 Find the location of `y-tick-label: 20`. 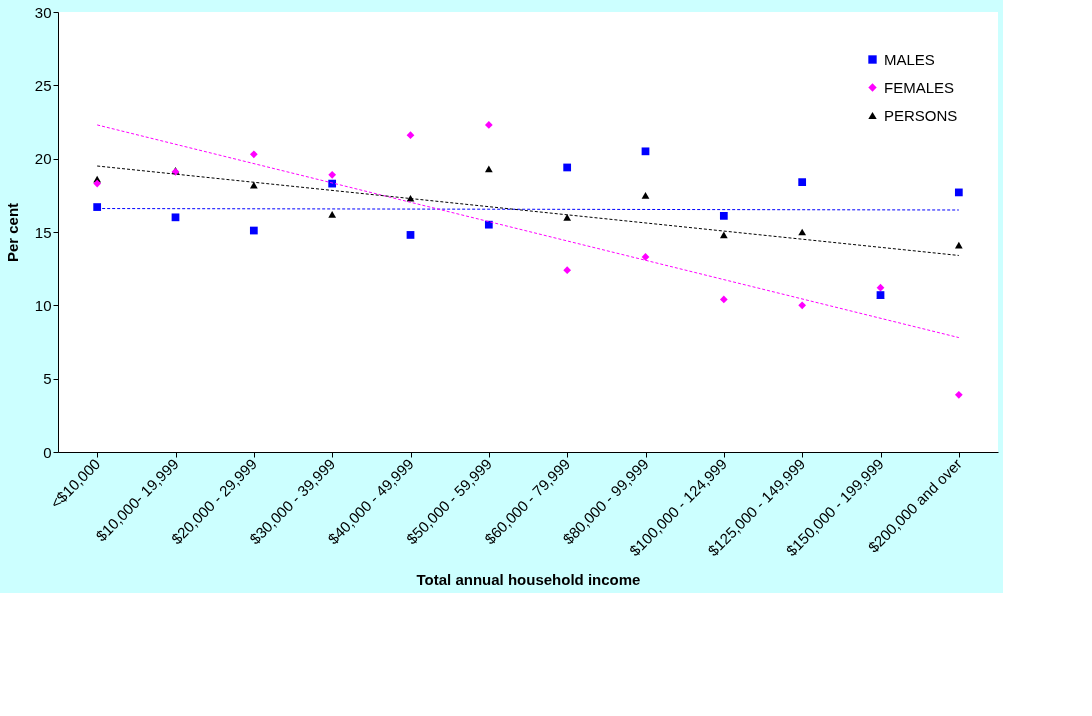

y-tick-label: 20 is located at coordinates (43, 159).